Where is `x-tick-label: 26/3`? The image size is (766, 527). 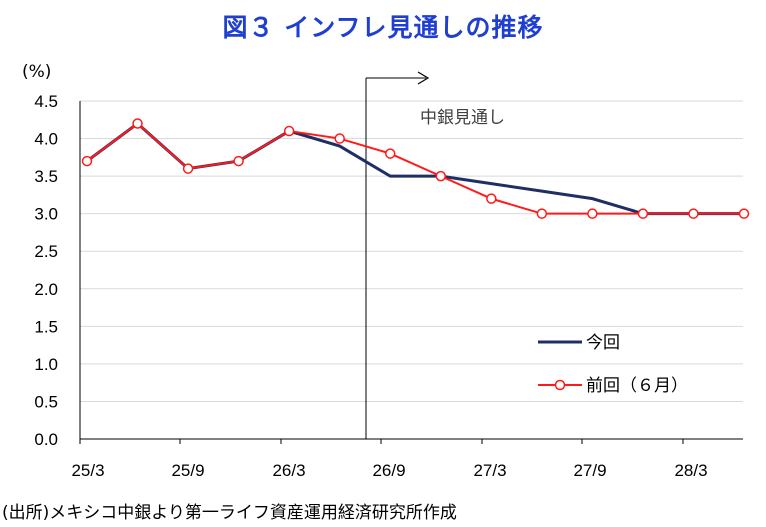 x-tick-label: 26/3 is located at coordinates (288, 470).